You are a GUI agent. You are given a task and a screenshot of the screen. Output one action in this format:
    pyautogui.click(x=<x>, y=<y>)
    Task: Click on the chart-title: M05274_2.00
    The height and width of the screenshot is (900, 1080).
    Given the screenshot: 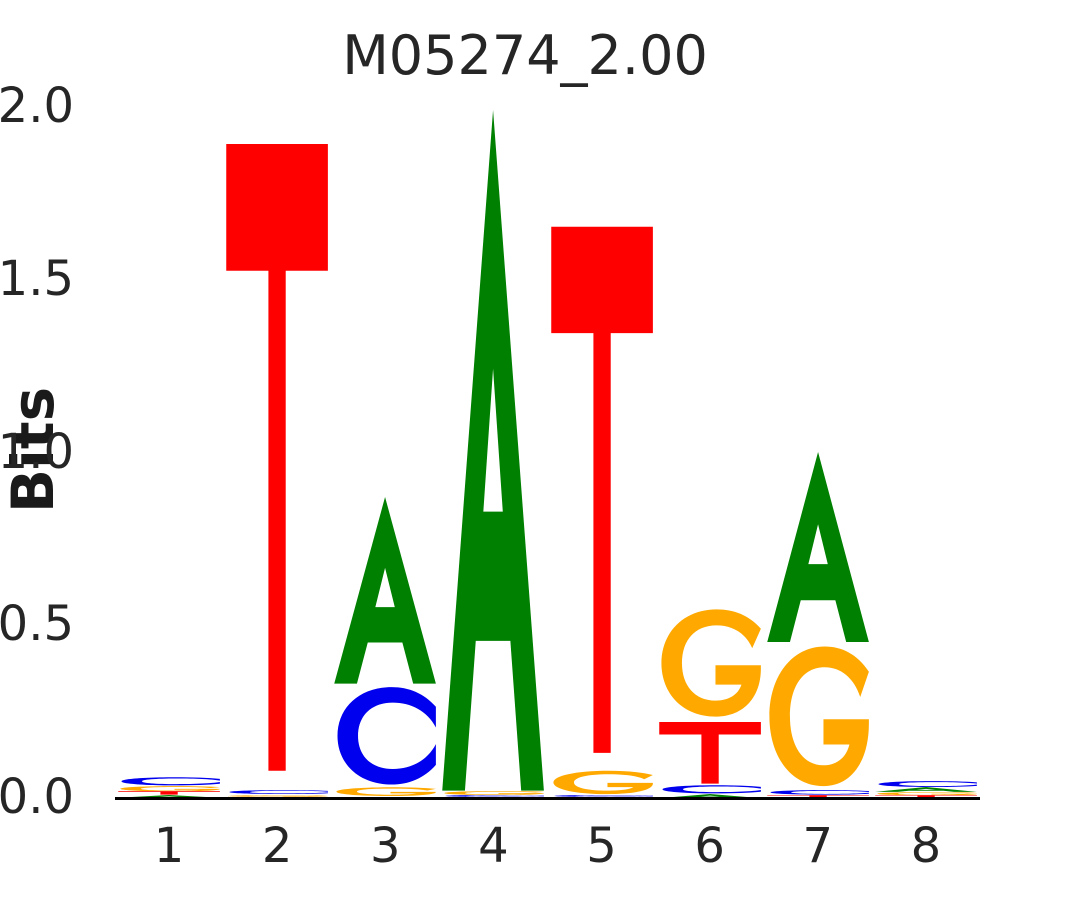 What is the action you would take?
    pyautogui.click(x=525, y=55)
    